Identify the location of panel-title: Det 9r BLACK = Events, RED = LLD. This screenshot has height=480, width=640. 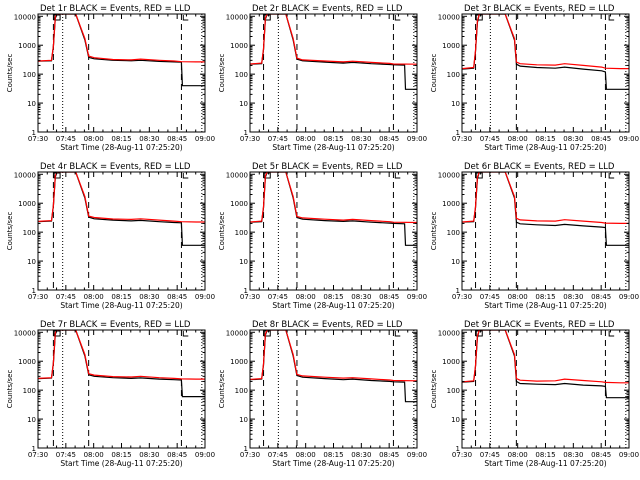
(539, 325).